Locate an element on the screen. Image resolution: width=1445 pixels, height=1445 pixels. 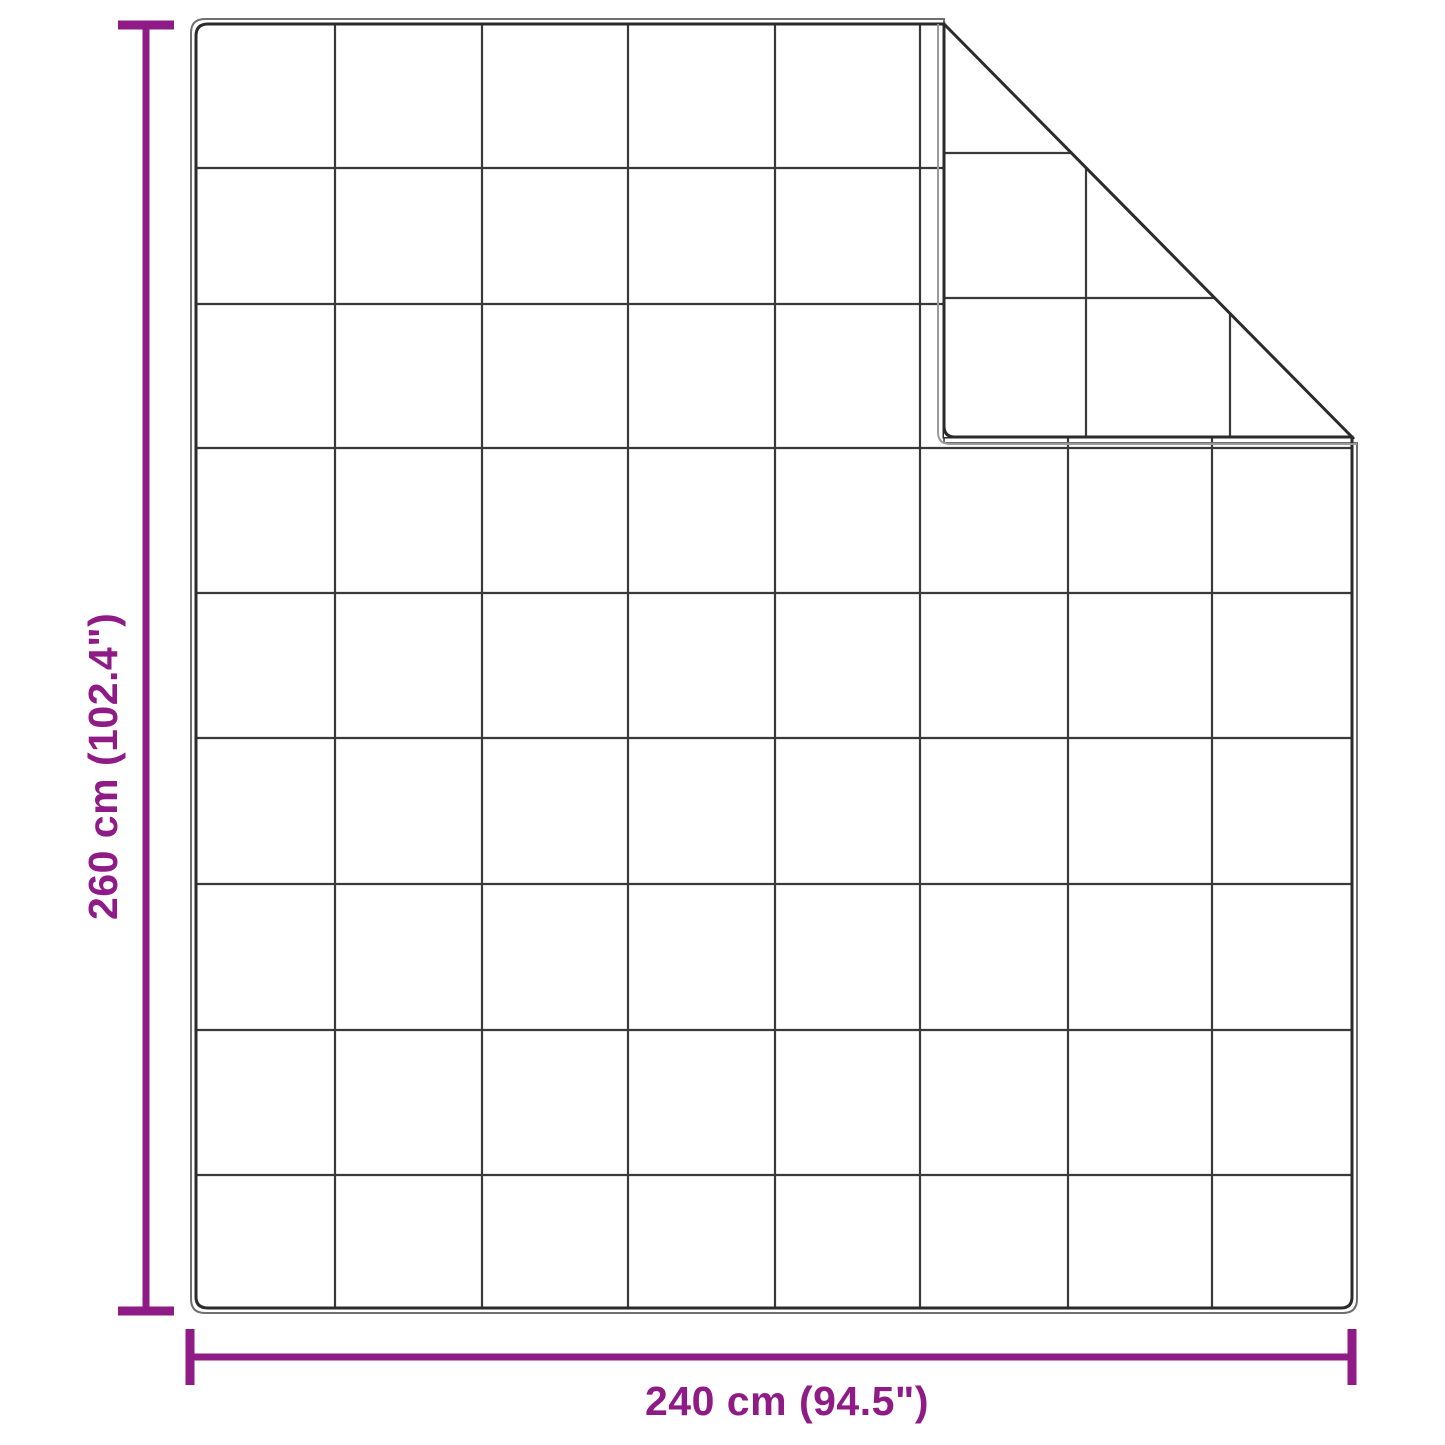
quilt-folded-corner is located at coordinates (1147, 233).